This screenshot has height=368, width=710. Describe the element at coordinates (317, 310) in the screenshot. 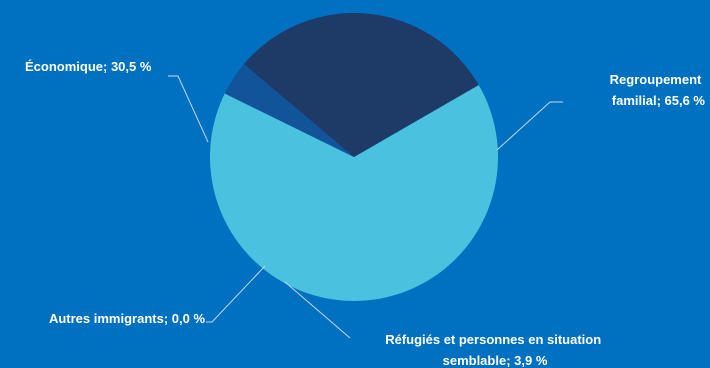

I see `leader-line-refugies` at that location.